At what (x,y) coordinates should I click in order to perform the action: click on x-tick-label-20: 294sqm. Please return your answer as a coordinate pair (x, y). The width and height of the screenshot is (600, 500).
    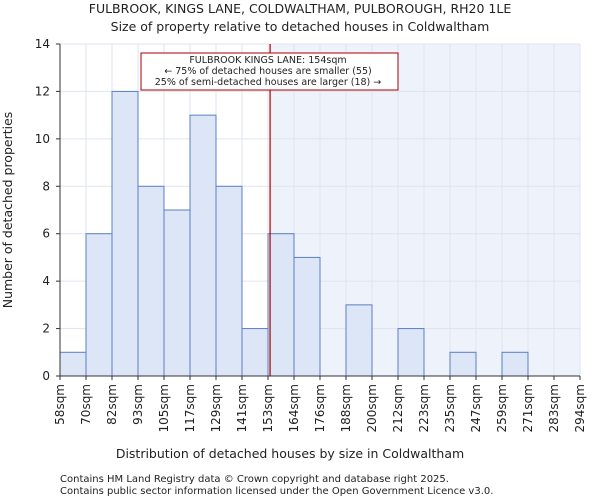
    Looking at the image, I should click on (580, 408).